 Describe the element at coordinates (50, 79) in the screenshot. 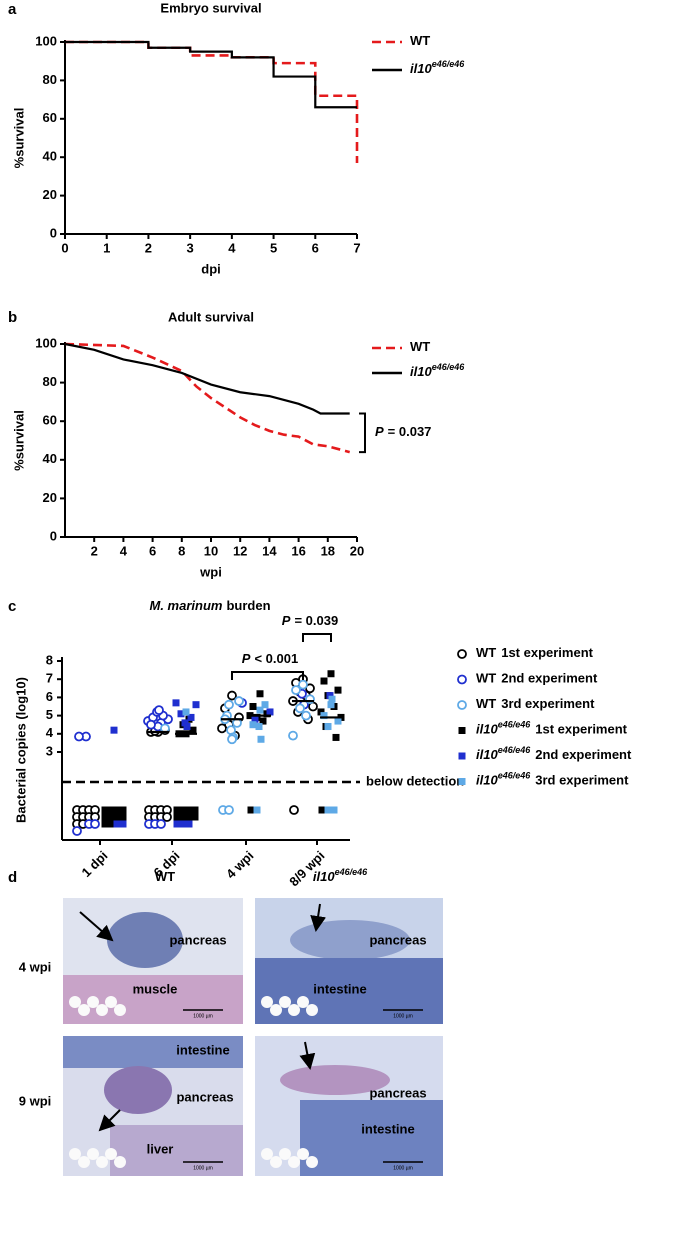

I see `y-tick-label: 80` at that location.